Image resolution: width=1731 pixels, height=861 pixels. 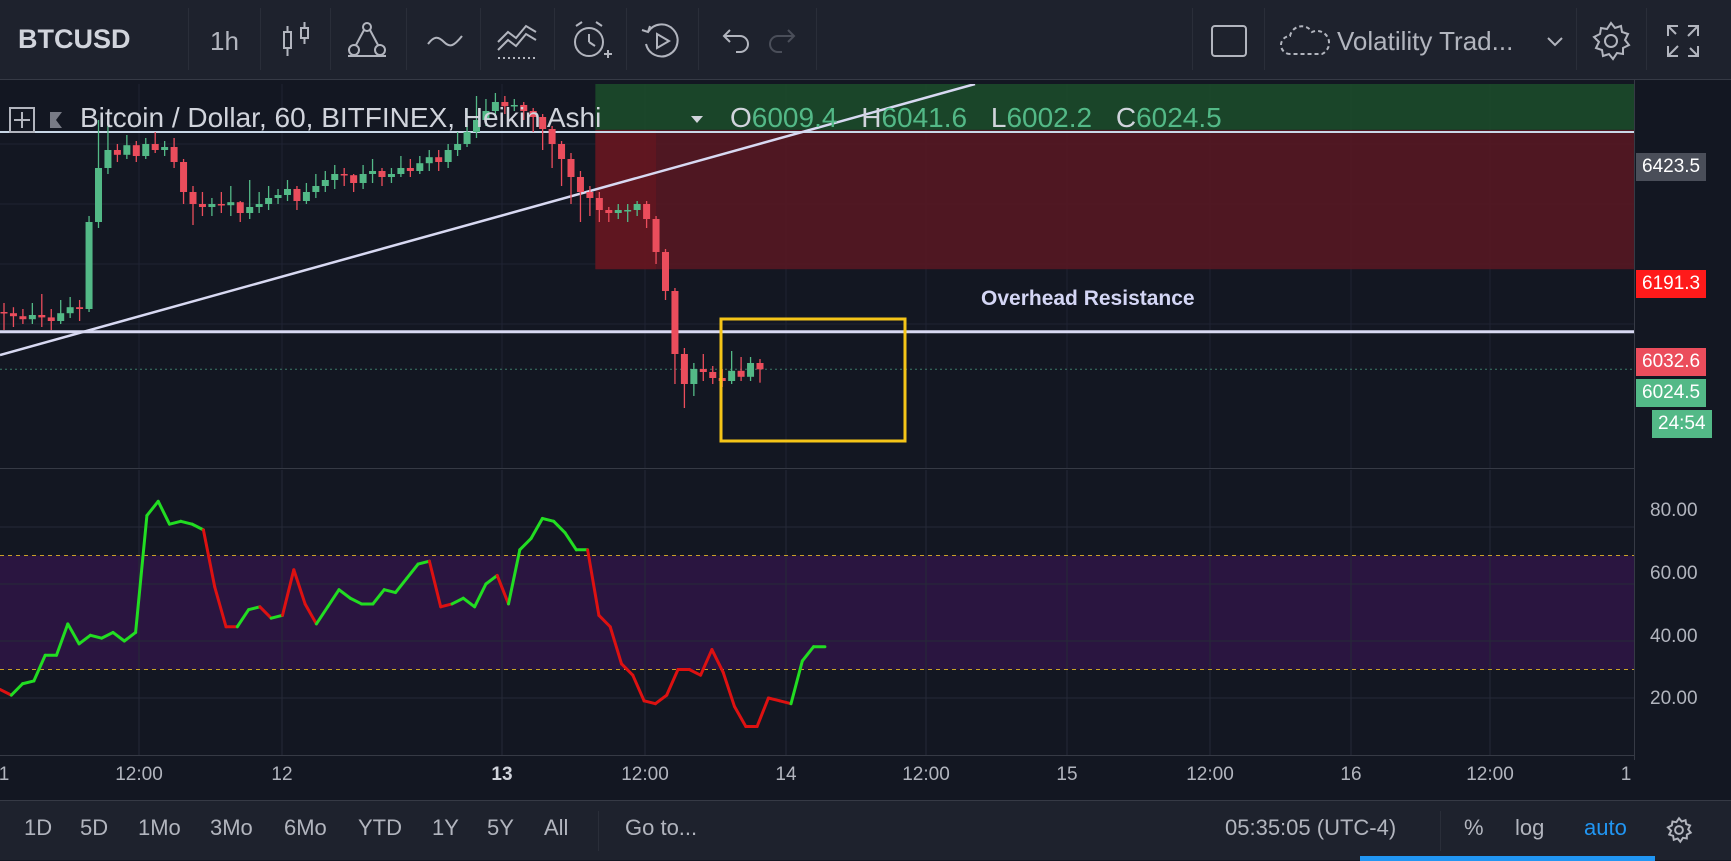 What do you see at coordinates (697, 120) in the screenshot?
I see `caret-down-icon` at bounding box center [697, 120].